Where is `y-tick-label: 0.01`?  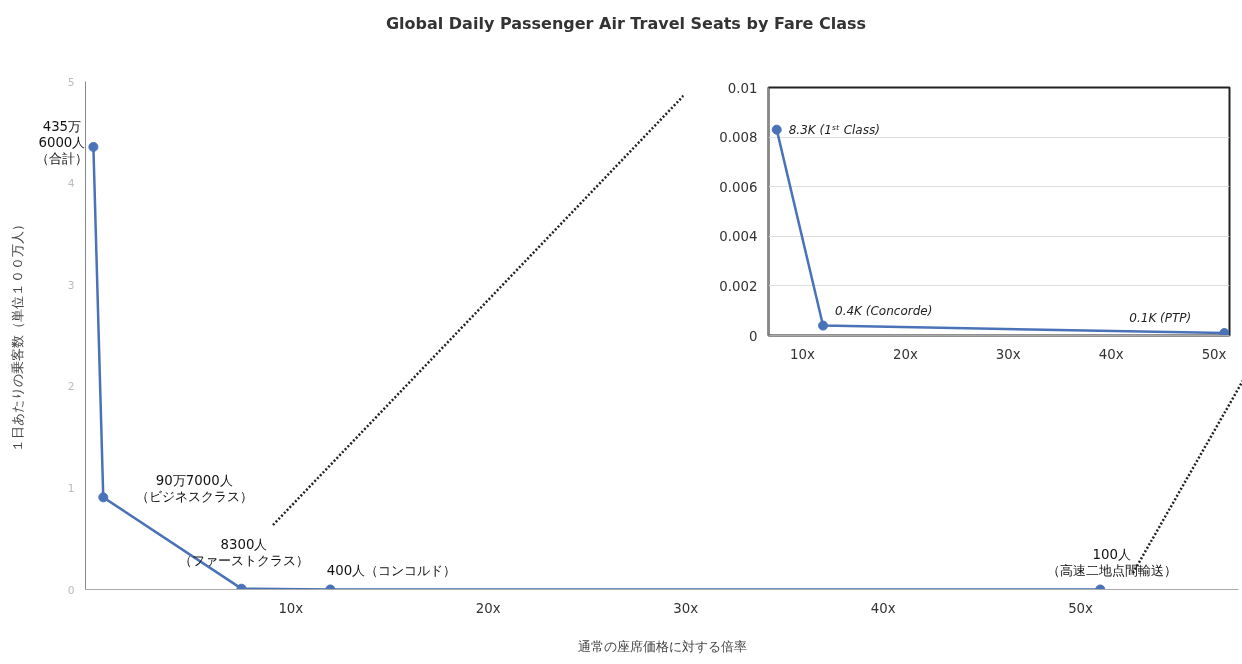 y-tick-label: 0.01 is located at coordinates (742, 88).